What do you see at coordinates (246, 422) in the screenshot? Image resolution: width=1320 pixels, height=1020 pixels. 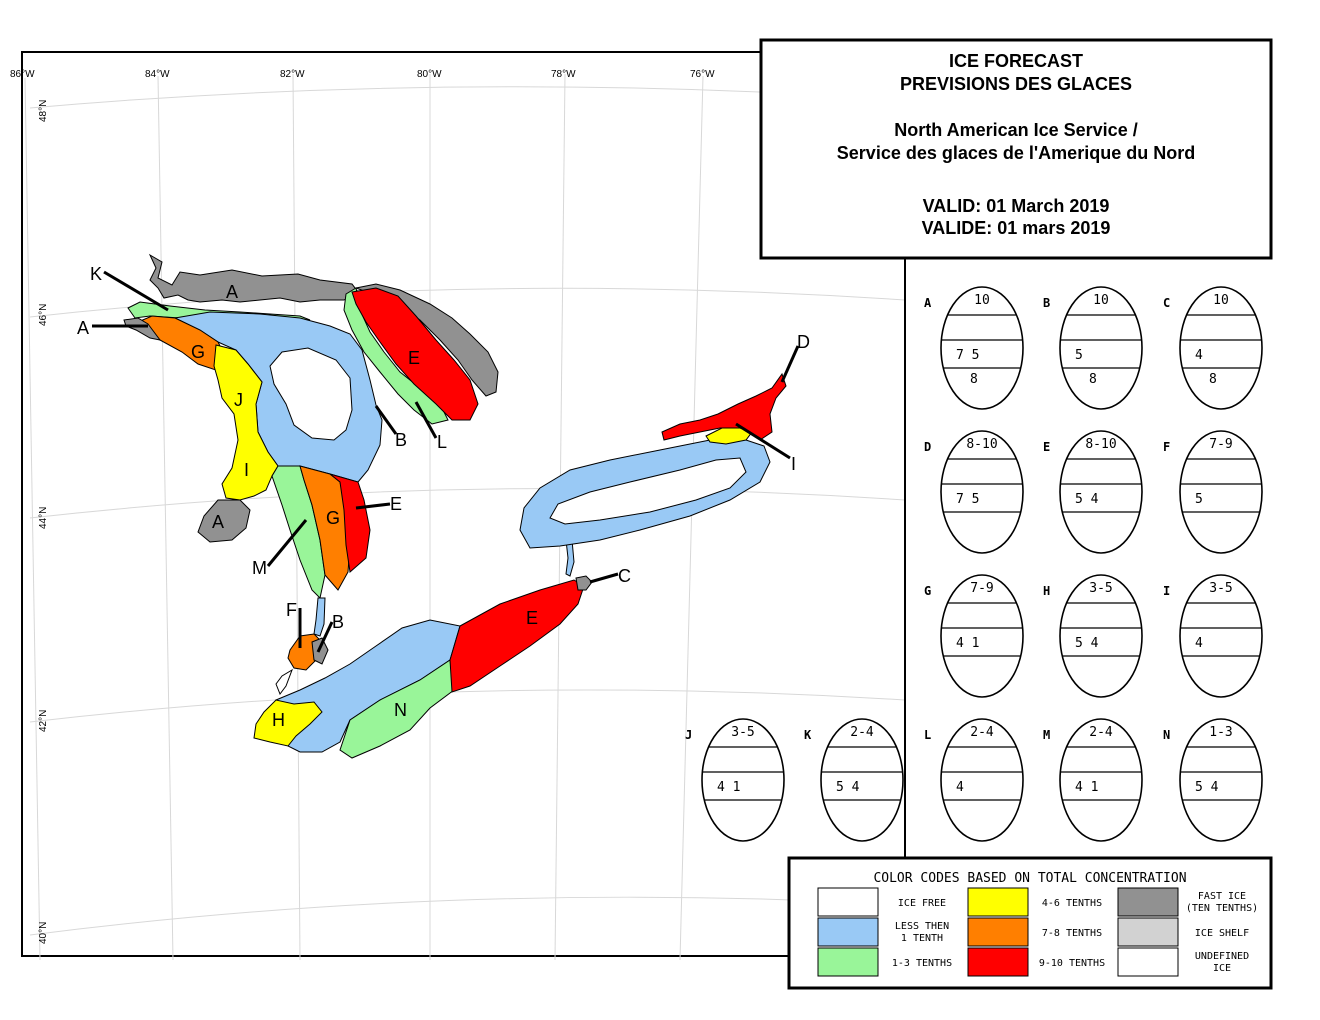 I see `region-j-yellow` at bounding box center [246, 422].